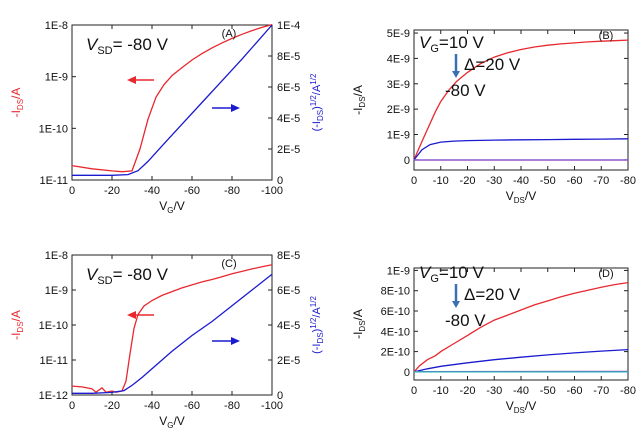 The height and width of the screenshot is (447, 643). What do you see at coordinates (605, 274) in the screenshot?
I see `panel-label: (D)` at bounding box center [605, 274].